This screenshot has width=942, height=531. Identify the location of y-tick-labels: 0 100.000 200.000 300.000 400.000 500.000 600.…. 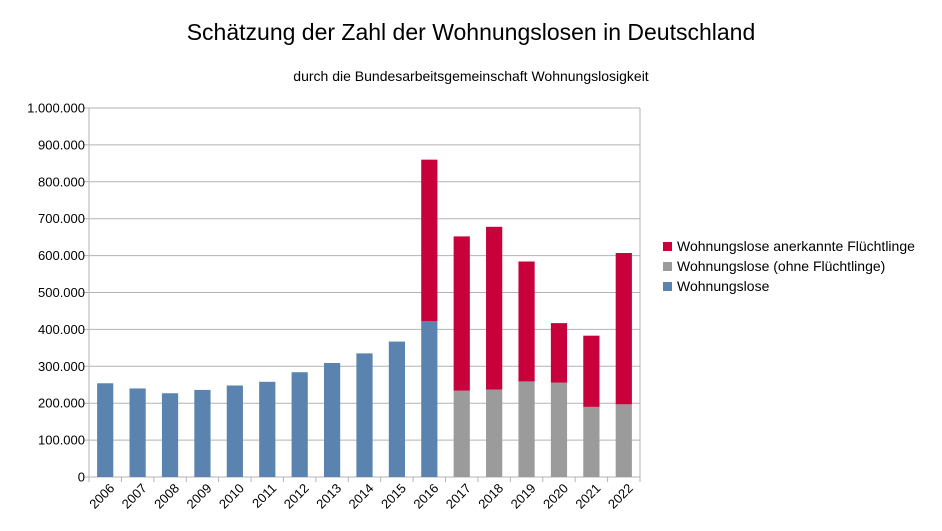
(56, 293).